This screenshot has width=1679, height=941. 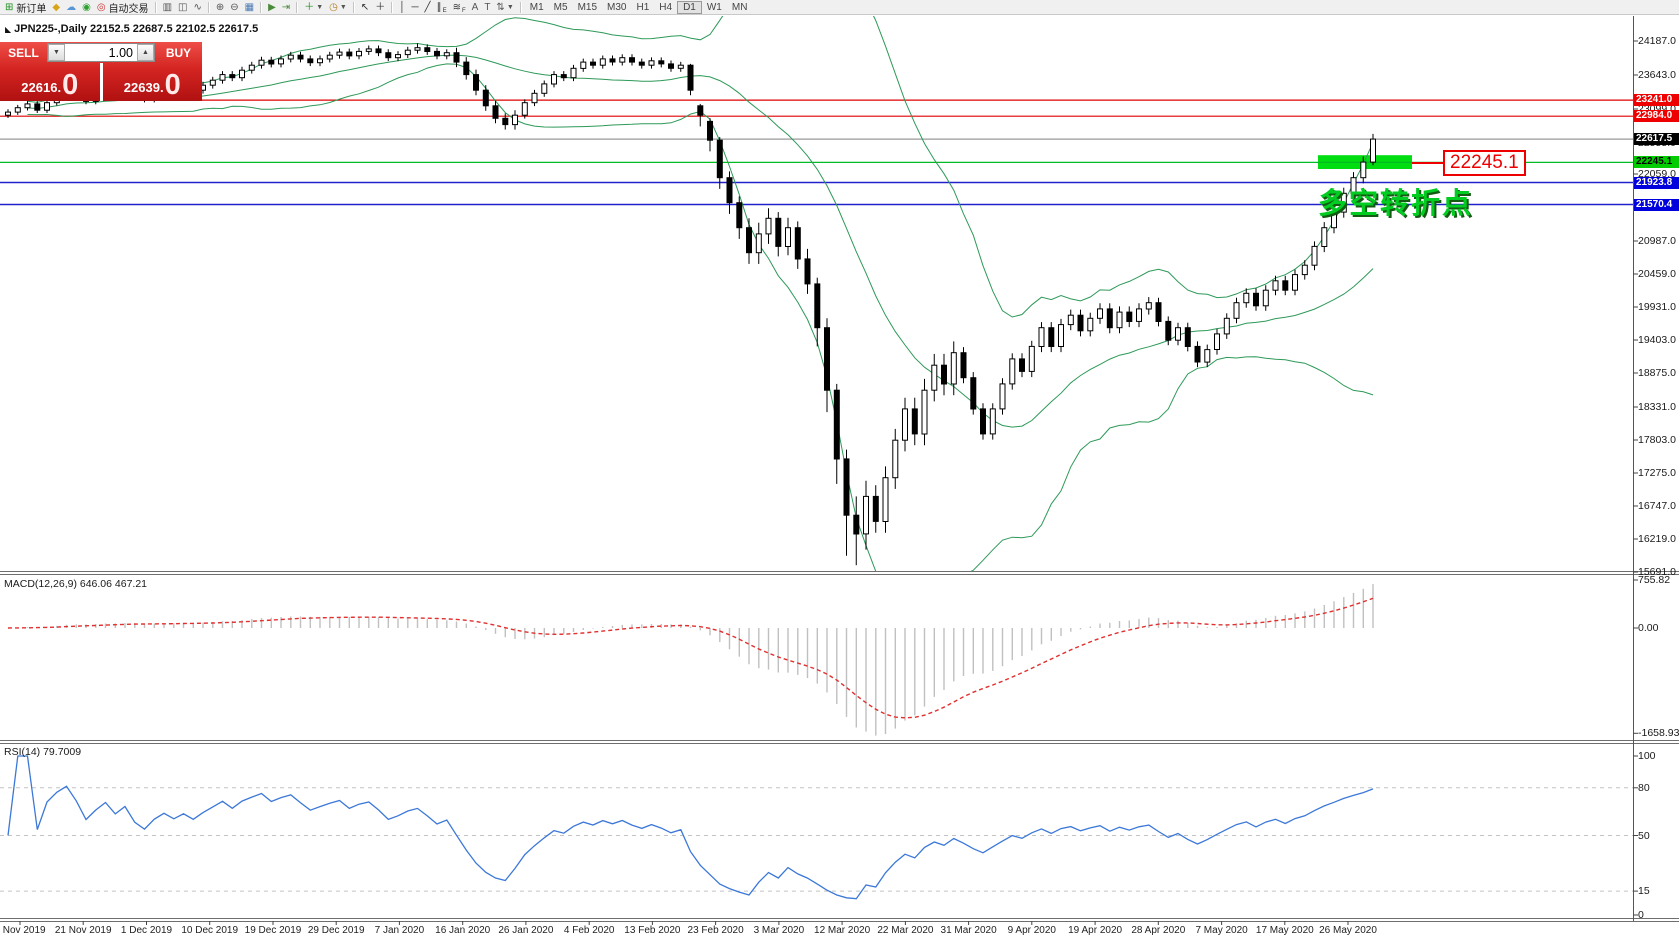 I want to click on rsi-axis-tick: 100, so click(x=1647, y=756).